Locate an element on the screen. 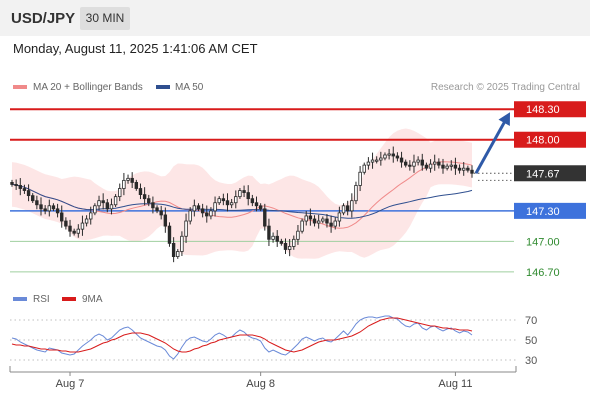 The image size is (590, 400). x-tick-label: Aug 11 is located at coordinates (455, 384).